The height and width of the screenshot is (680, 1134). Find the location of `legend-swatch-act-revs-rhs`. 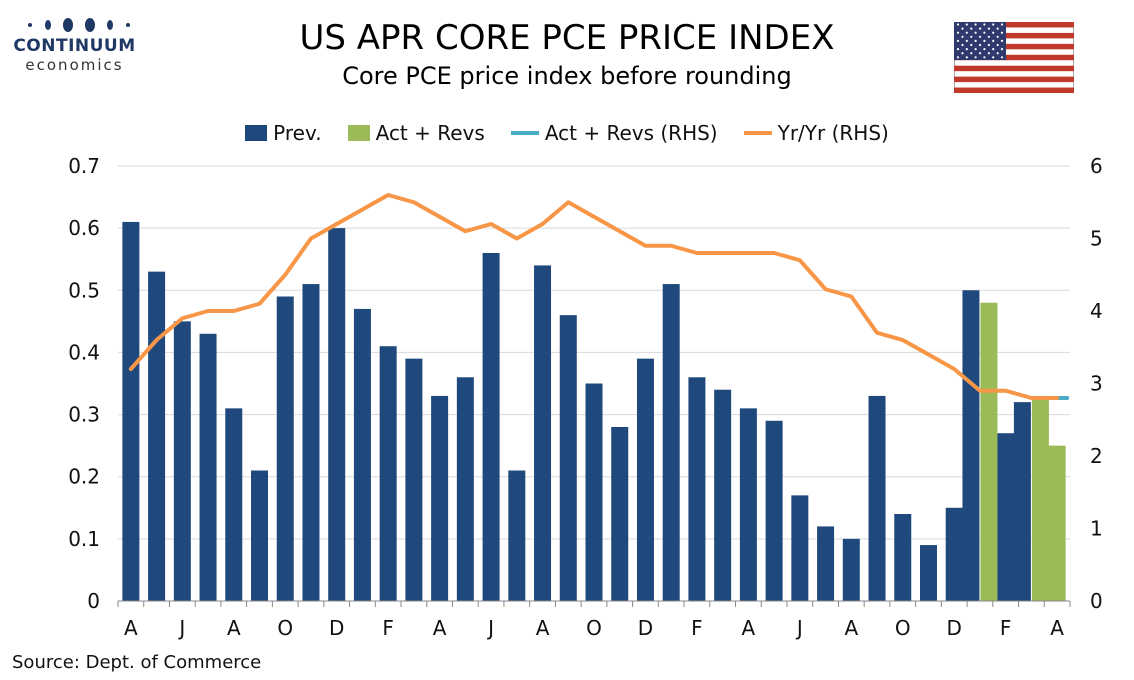

legend-swatch-act-revs-rhs is located at coordinates (524, 133).